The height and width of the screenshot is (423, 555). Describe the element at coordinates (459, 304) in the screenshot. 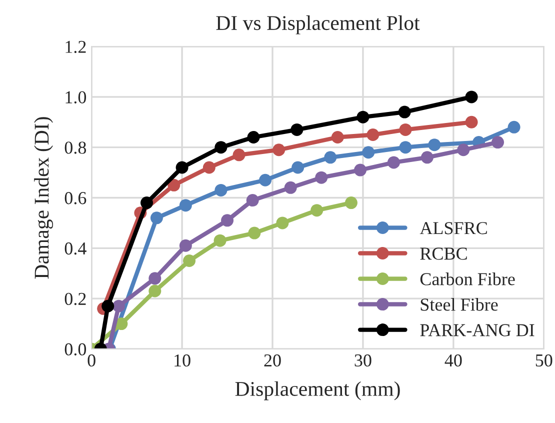

I see `legend-label: Steel Fibre` at that location.